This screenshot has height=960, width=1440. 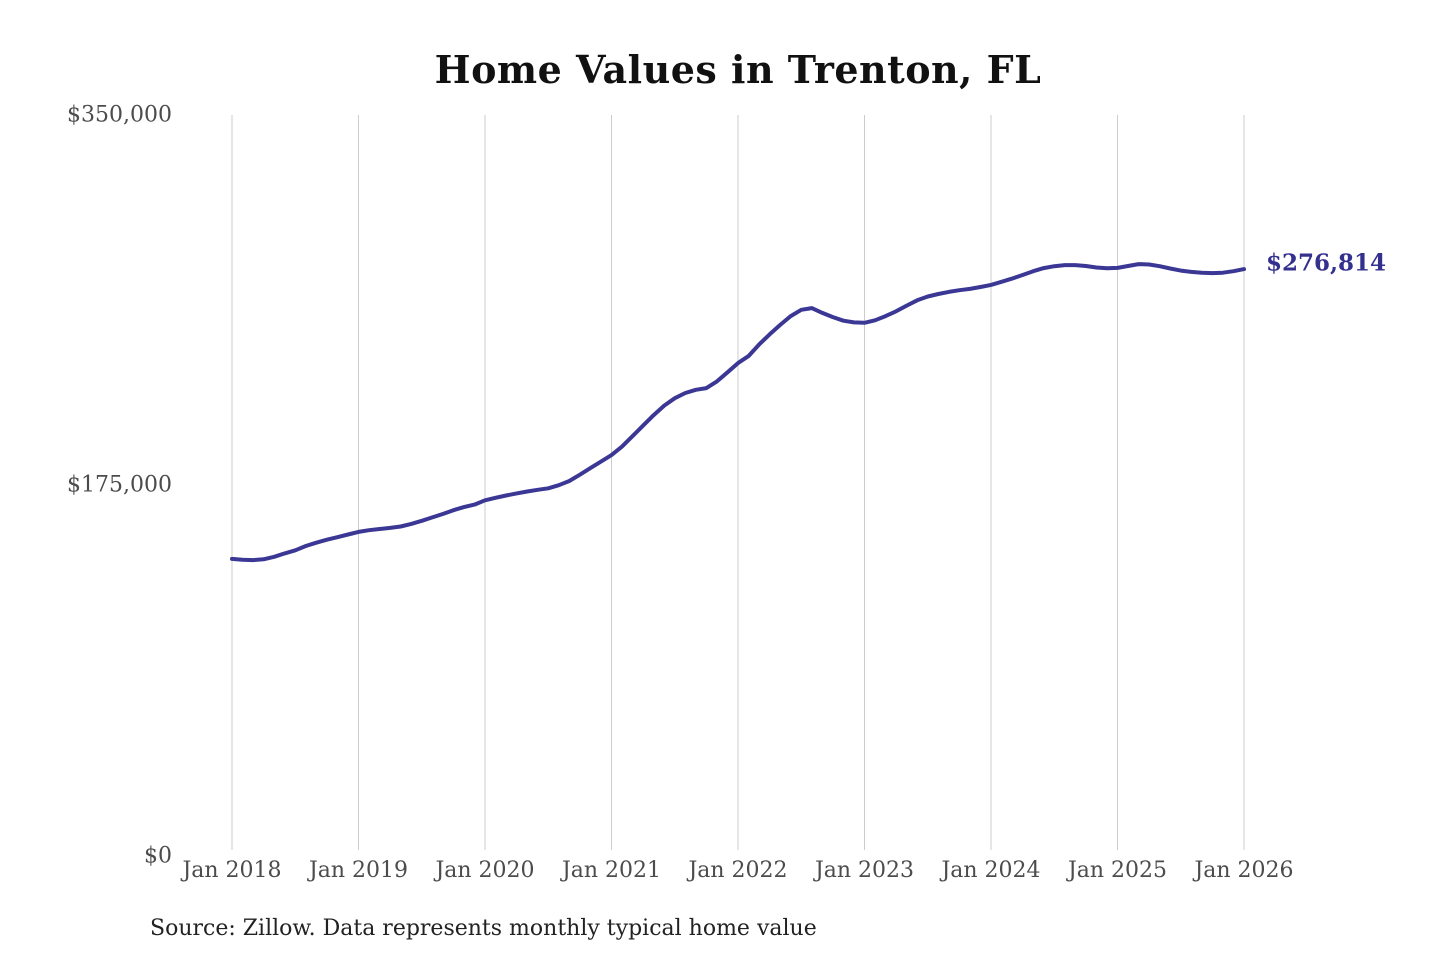 I want to click on x-axis-tick-jan-2019: Jan 2019, so click(x=358, y=870).